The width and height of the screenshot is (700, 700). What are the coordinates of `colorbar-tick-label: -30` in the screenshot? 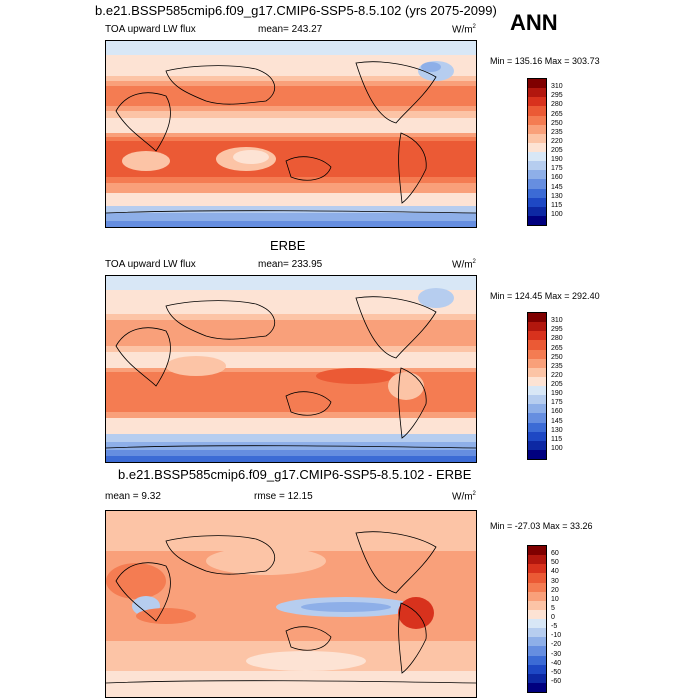 It's located at (556, 654).